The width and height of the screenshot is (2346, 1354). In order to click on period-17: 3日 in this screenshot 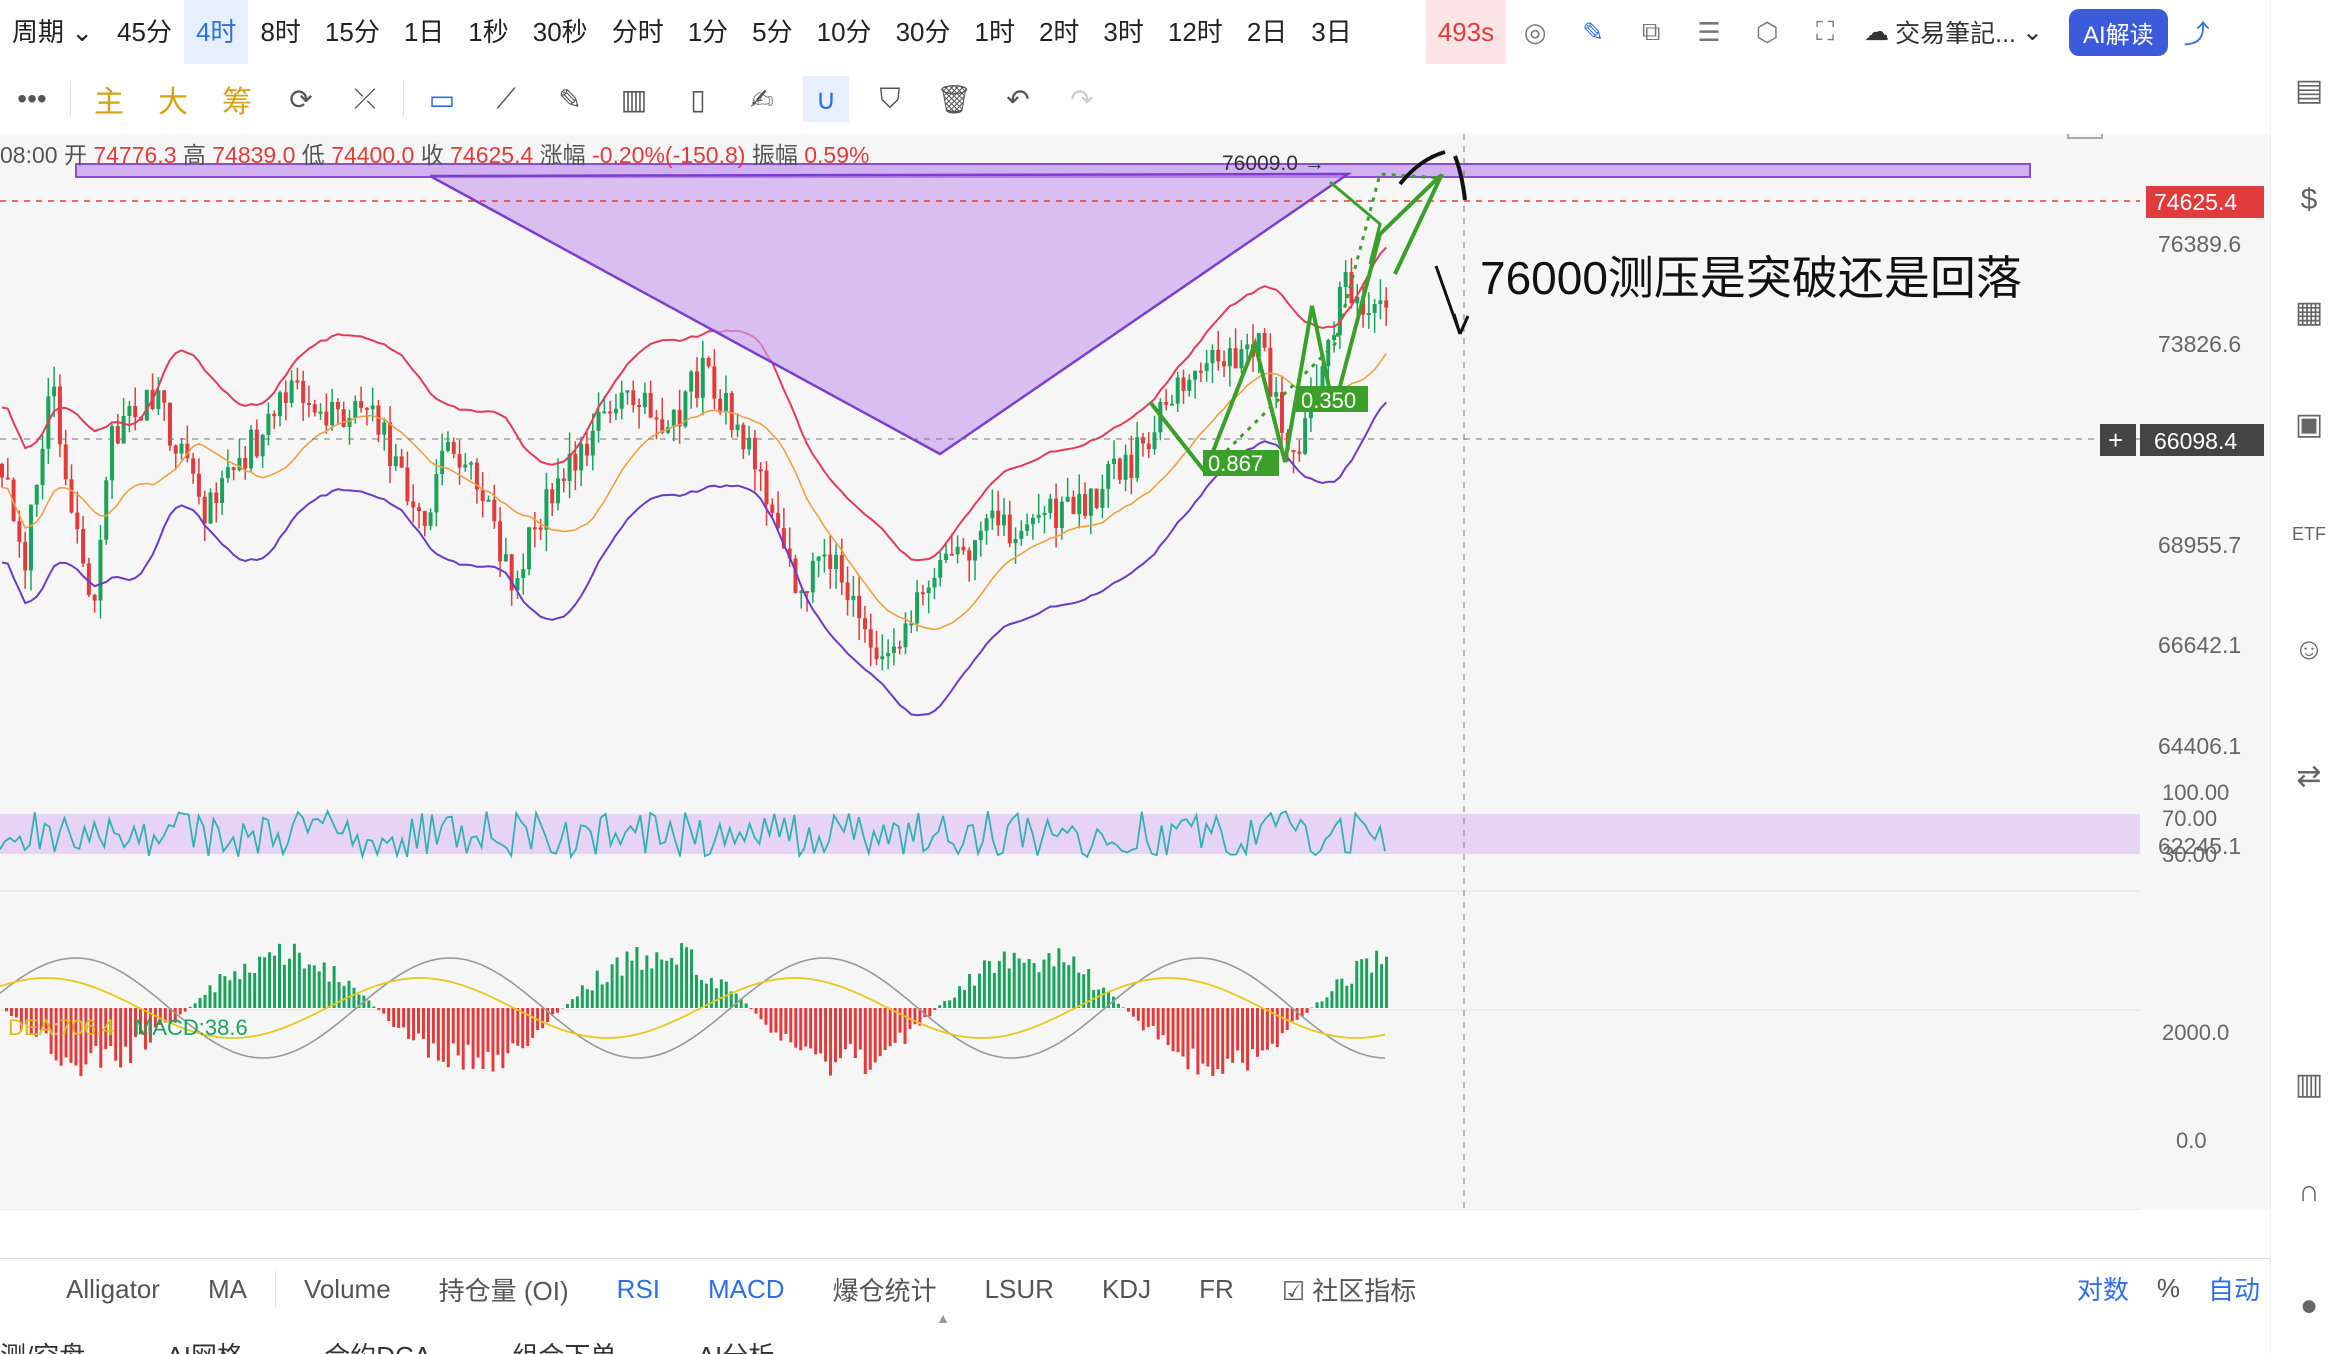, I will do `click(1331, 32)`.